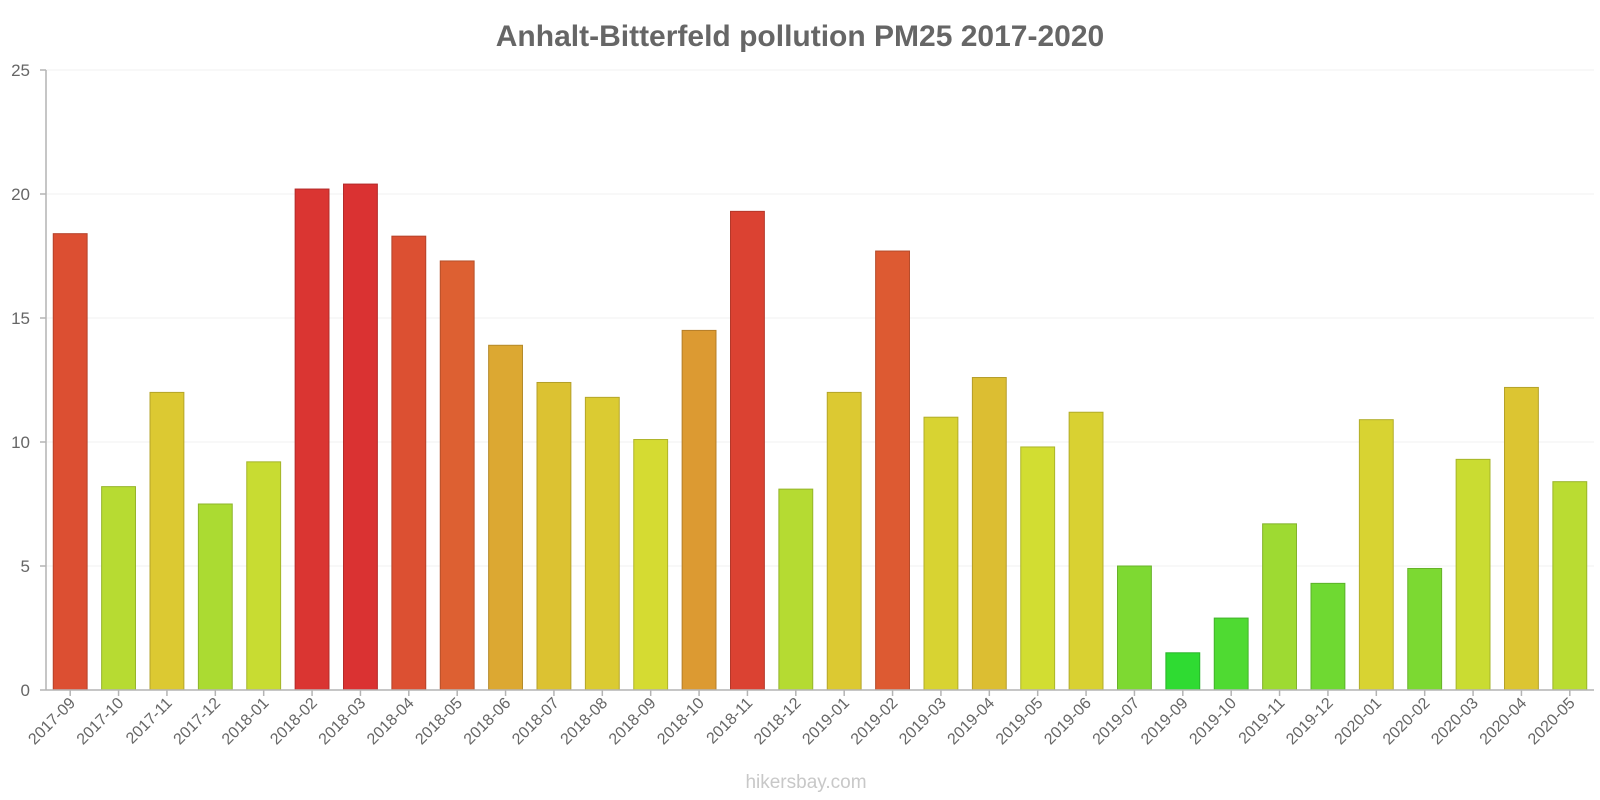 This screenshot has height=800, width=1600. Describe the element at coordinates (101, 722) in the screenshot. I see `x-tick-label: 2017-10` at that location.